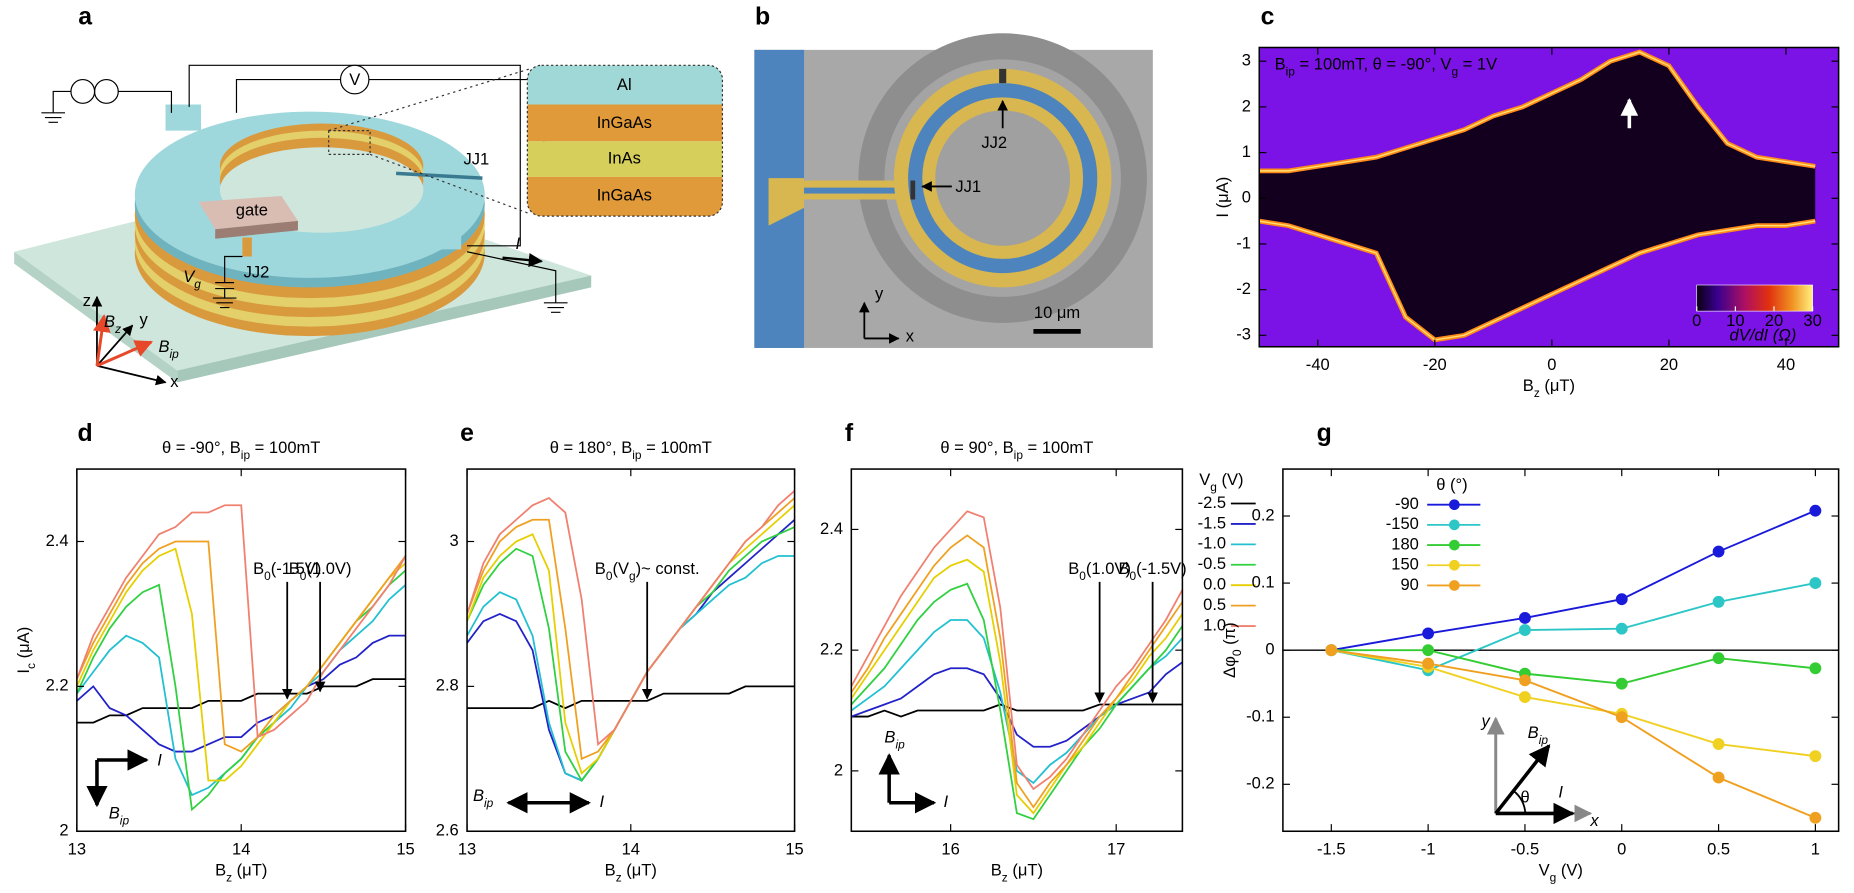 Image resolution: width=1854 pixels, height=893 pixels. Describe the element at coordinates (1212, 502) in the screenshot. I see `legend-label: -2.5` at that location.